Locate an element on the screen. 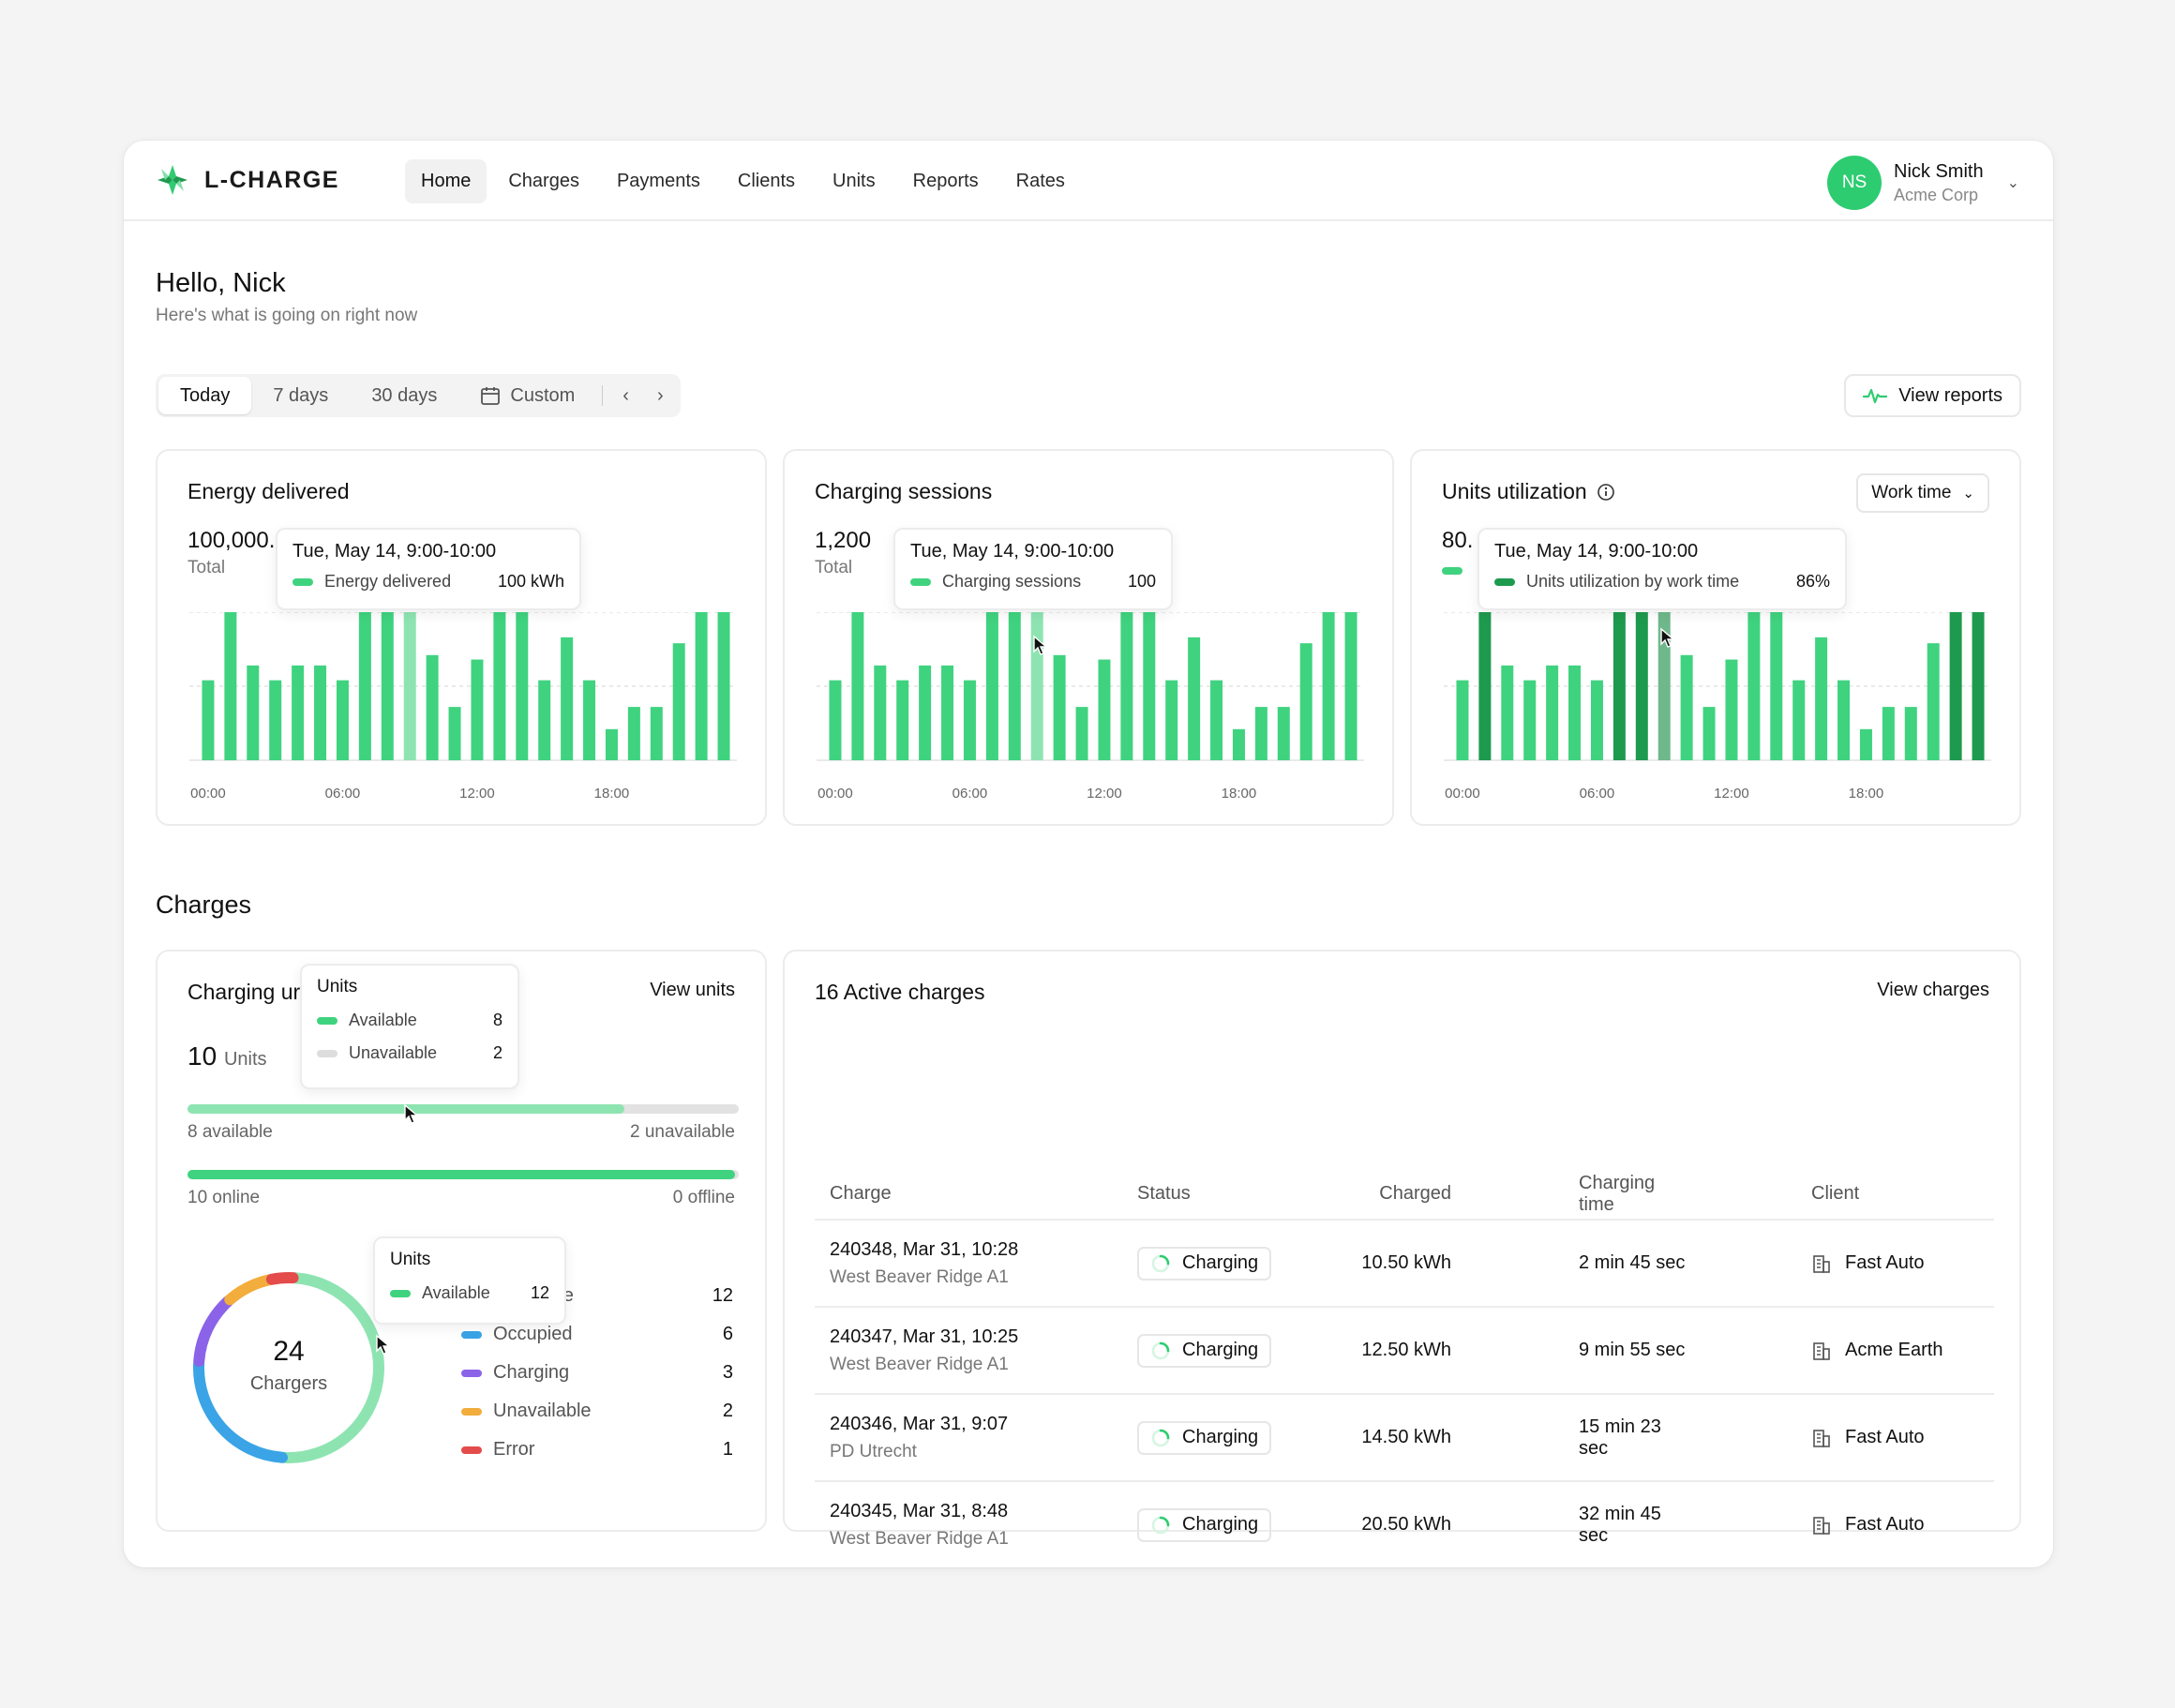 The height and width of the screenshot is (1708, 2175). donut-slice-unavailable is located at coordinates (250, 1290).